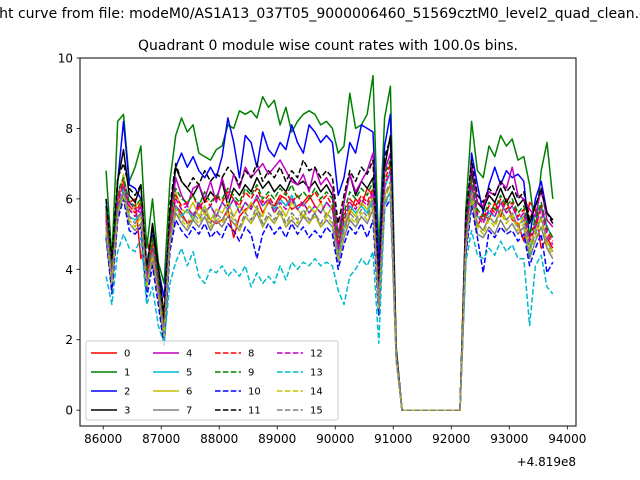 This screenshot has width=640, height=480. I want to click on y-tick-label: 8, so click(69, 129).